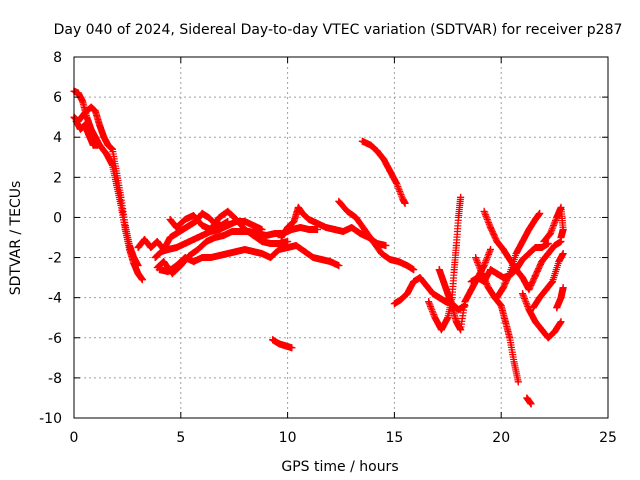 The width and height of the screenshot is (640, 480). I want to click on x-tick-label: 15, so click(394, 438).